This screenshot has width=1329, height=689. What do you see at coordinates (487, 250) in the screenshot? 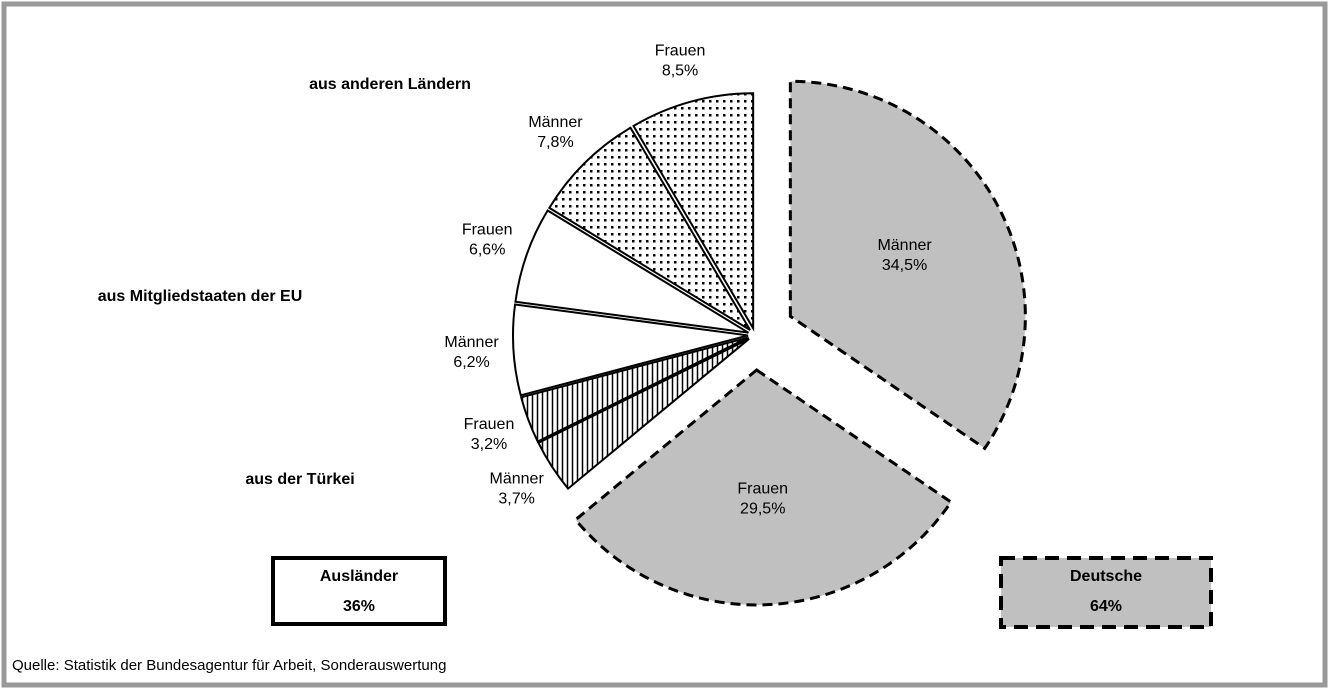
I see `slice-value: 6,6%` at bounding box center [487, 250].